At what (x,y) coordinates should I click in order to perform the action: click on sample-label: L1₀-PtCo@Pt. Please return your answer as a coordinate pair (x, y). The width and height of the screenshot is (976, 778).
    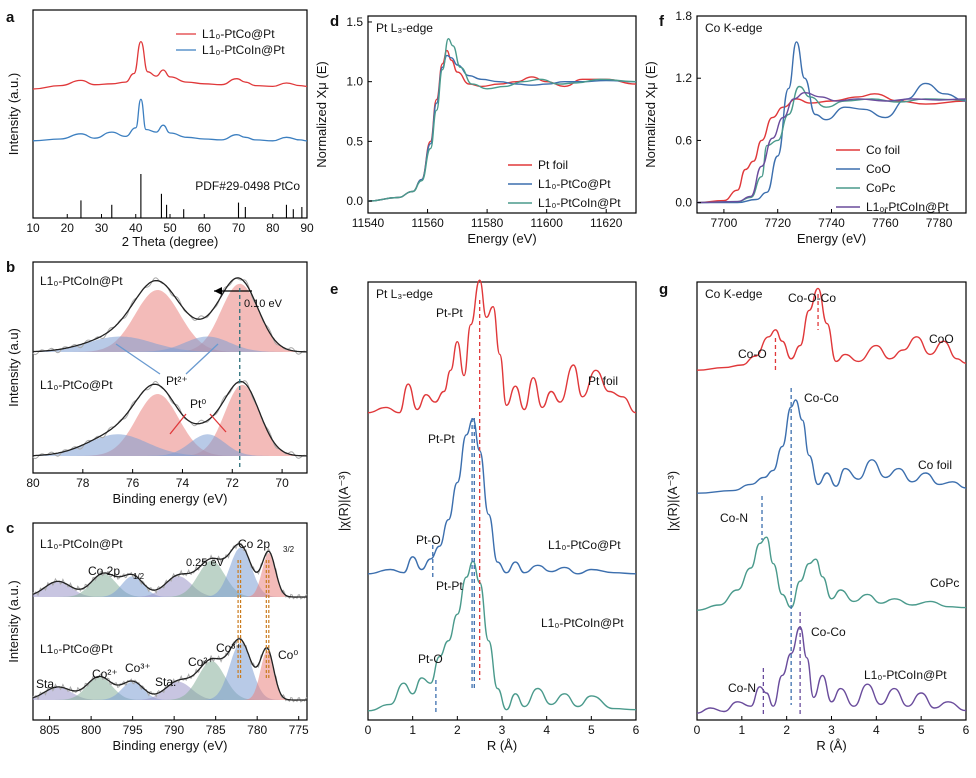
    Looking at the image, I should click on (76, 649).